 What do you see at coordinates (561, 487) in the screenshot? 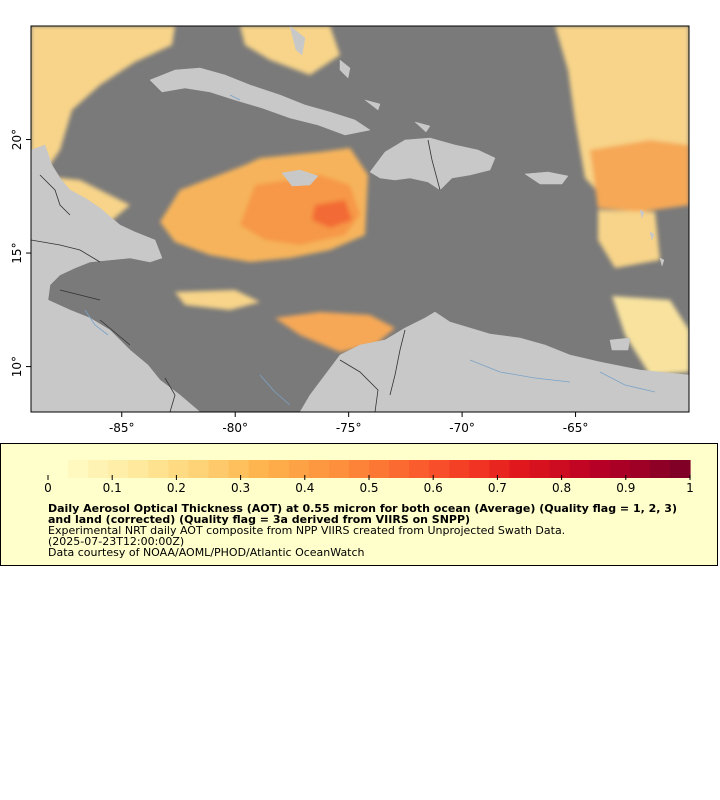
I see `colorbar-tick-label: 0.8` at bounding box center [561, 487].